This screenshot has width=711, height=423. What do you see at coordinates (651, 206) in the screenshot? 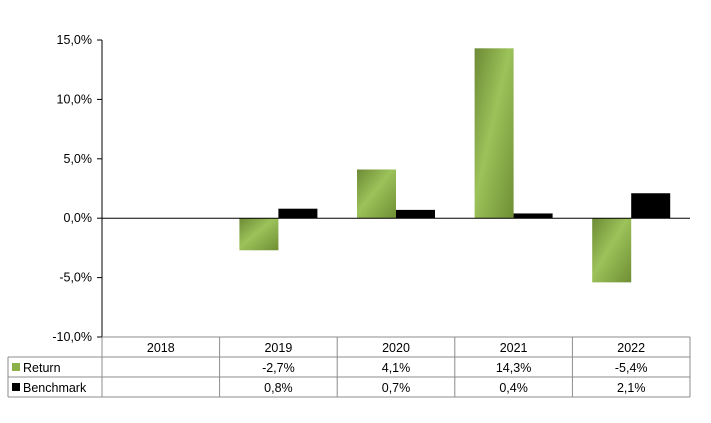
I see `benchmark-bar-2022` at bounding box center [651, 206].